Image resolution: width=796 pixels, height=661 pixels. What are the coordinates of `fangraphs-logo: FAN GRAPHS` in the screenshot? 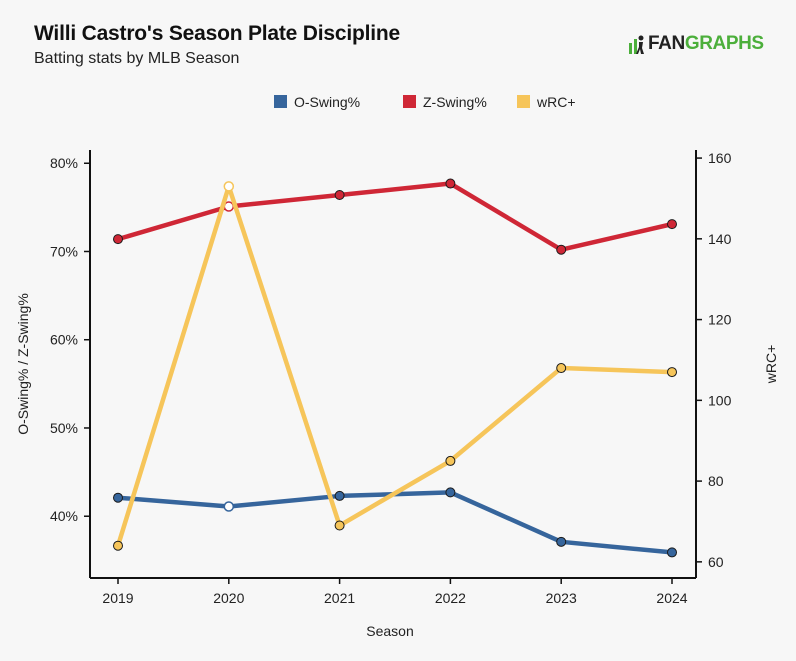 It's located at (696, 44).